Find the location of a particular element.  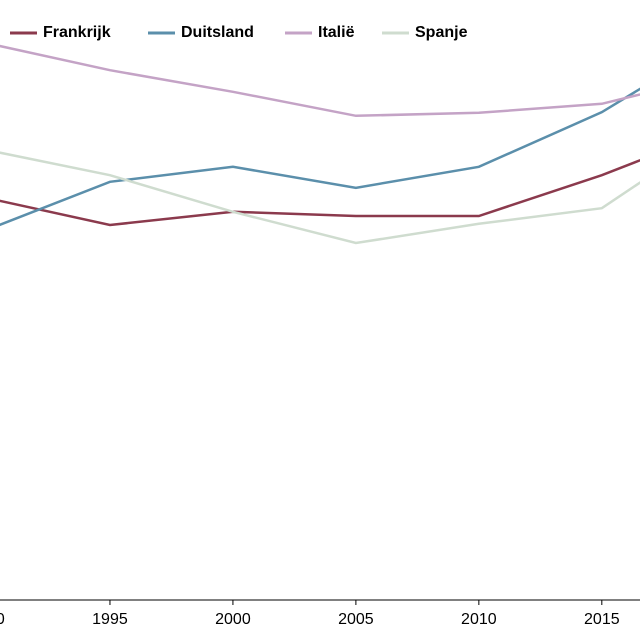

x-tick-label: 1990 is located at coordinates (2, 619).